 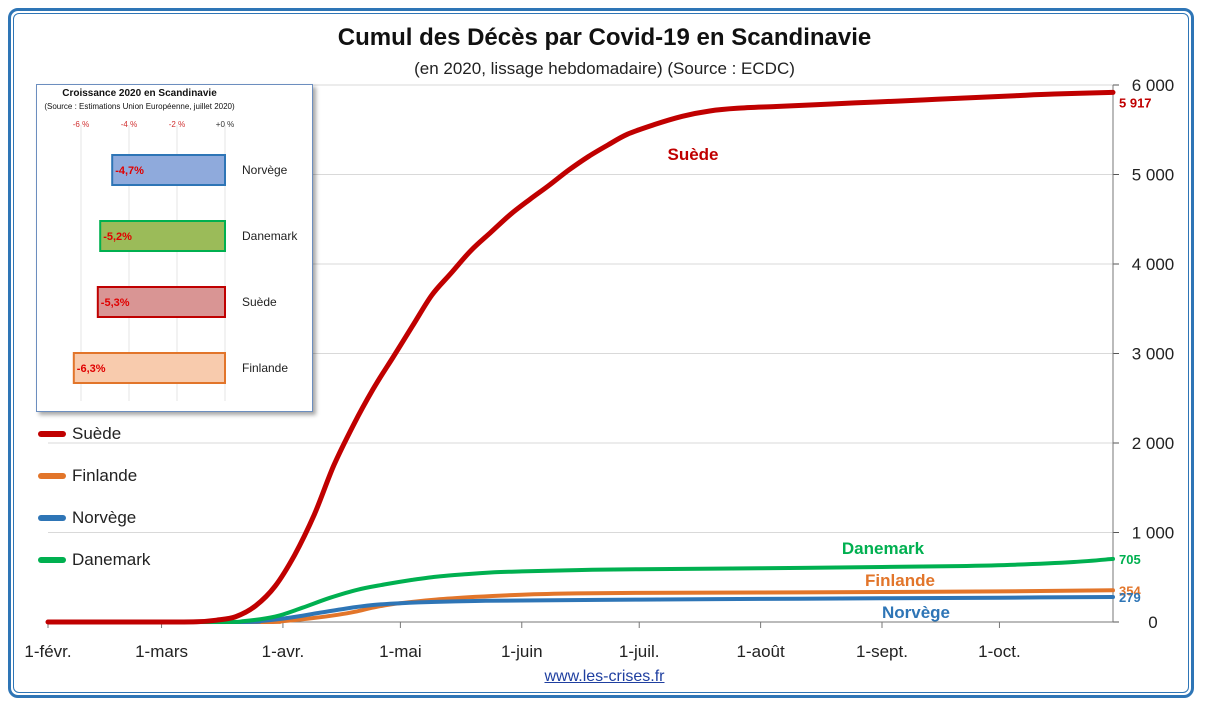 What do you see at coordinates (47, 651) in the screenshot?
I see `x-tick-label: 1-févr.` at bounding box center [47, 651].